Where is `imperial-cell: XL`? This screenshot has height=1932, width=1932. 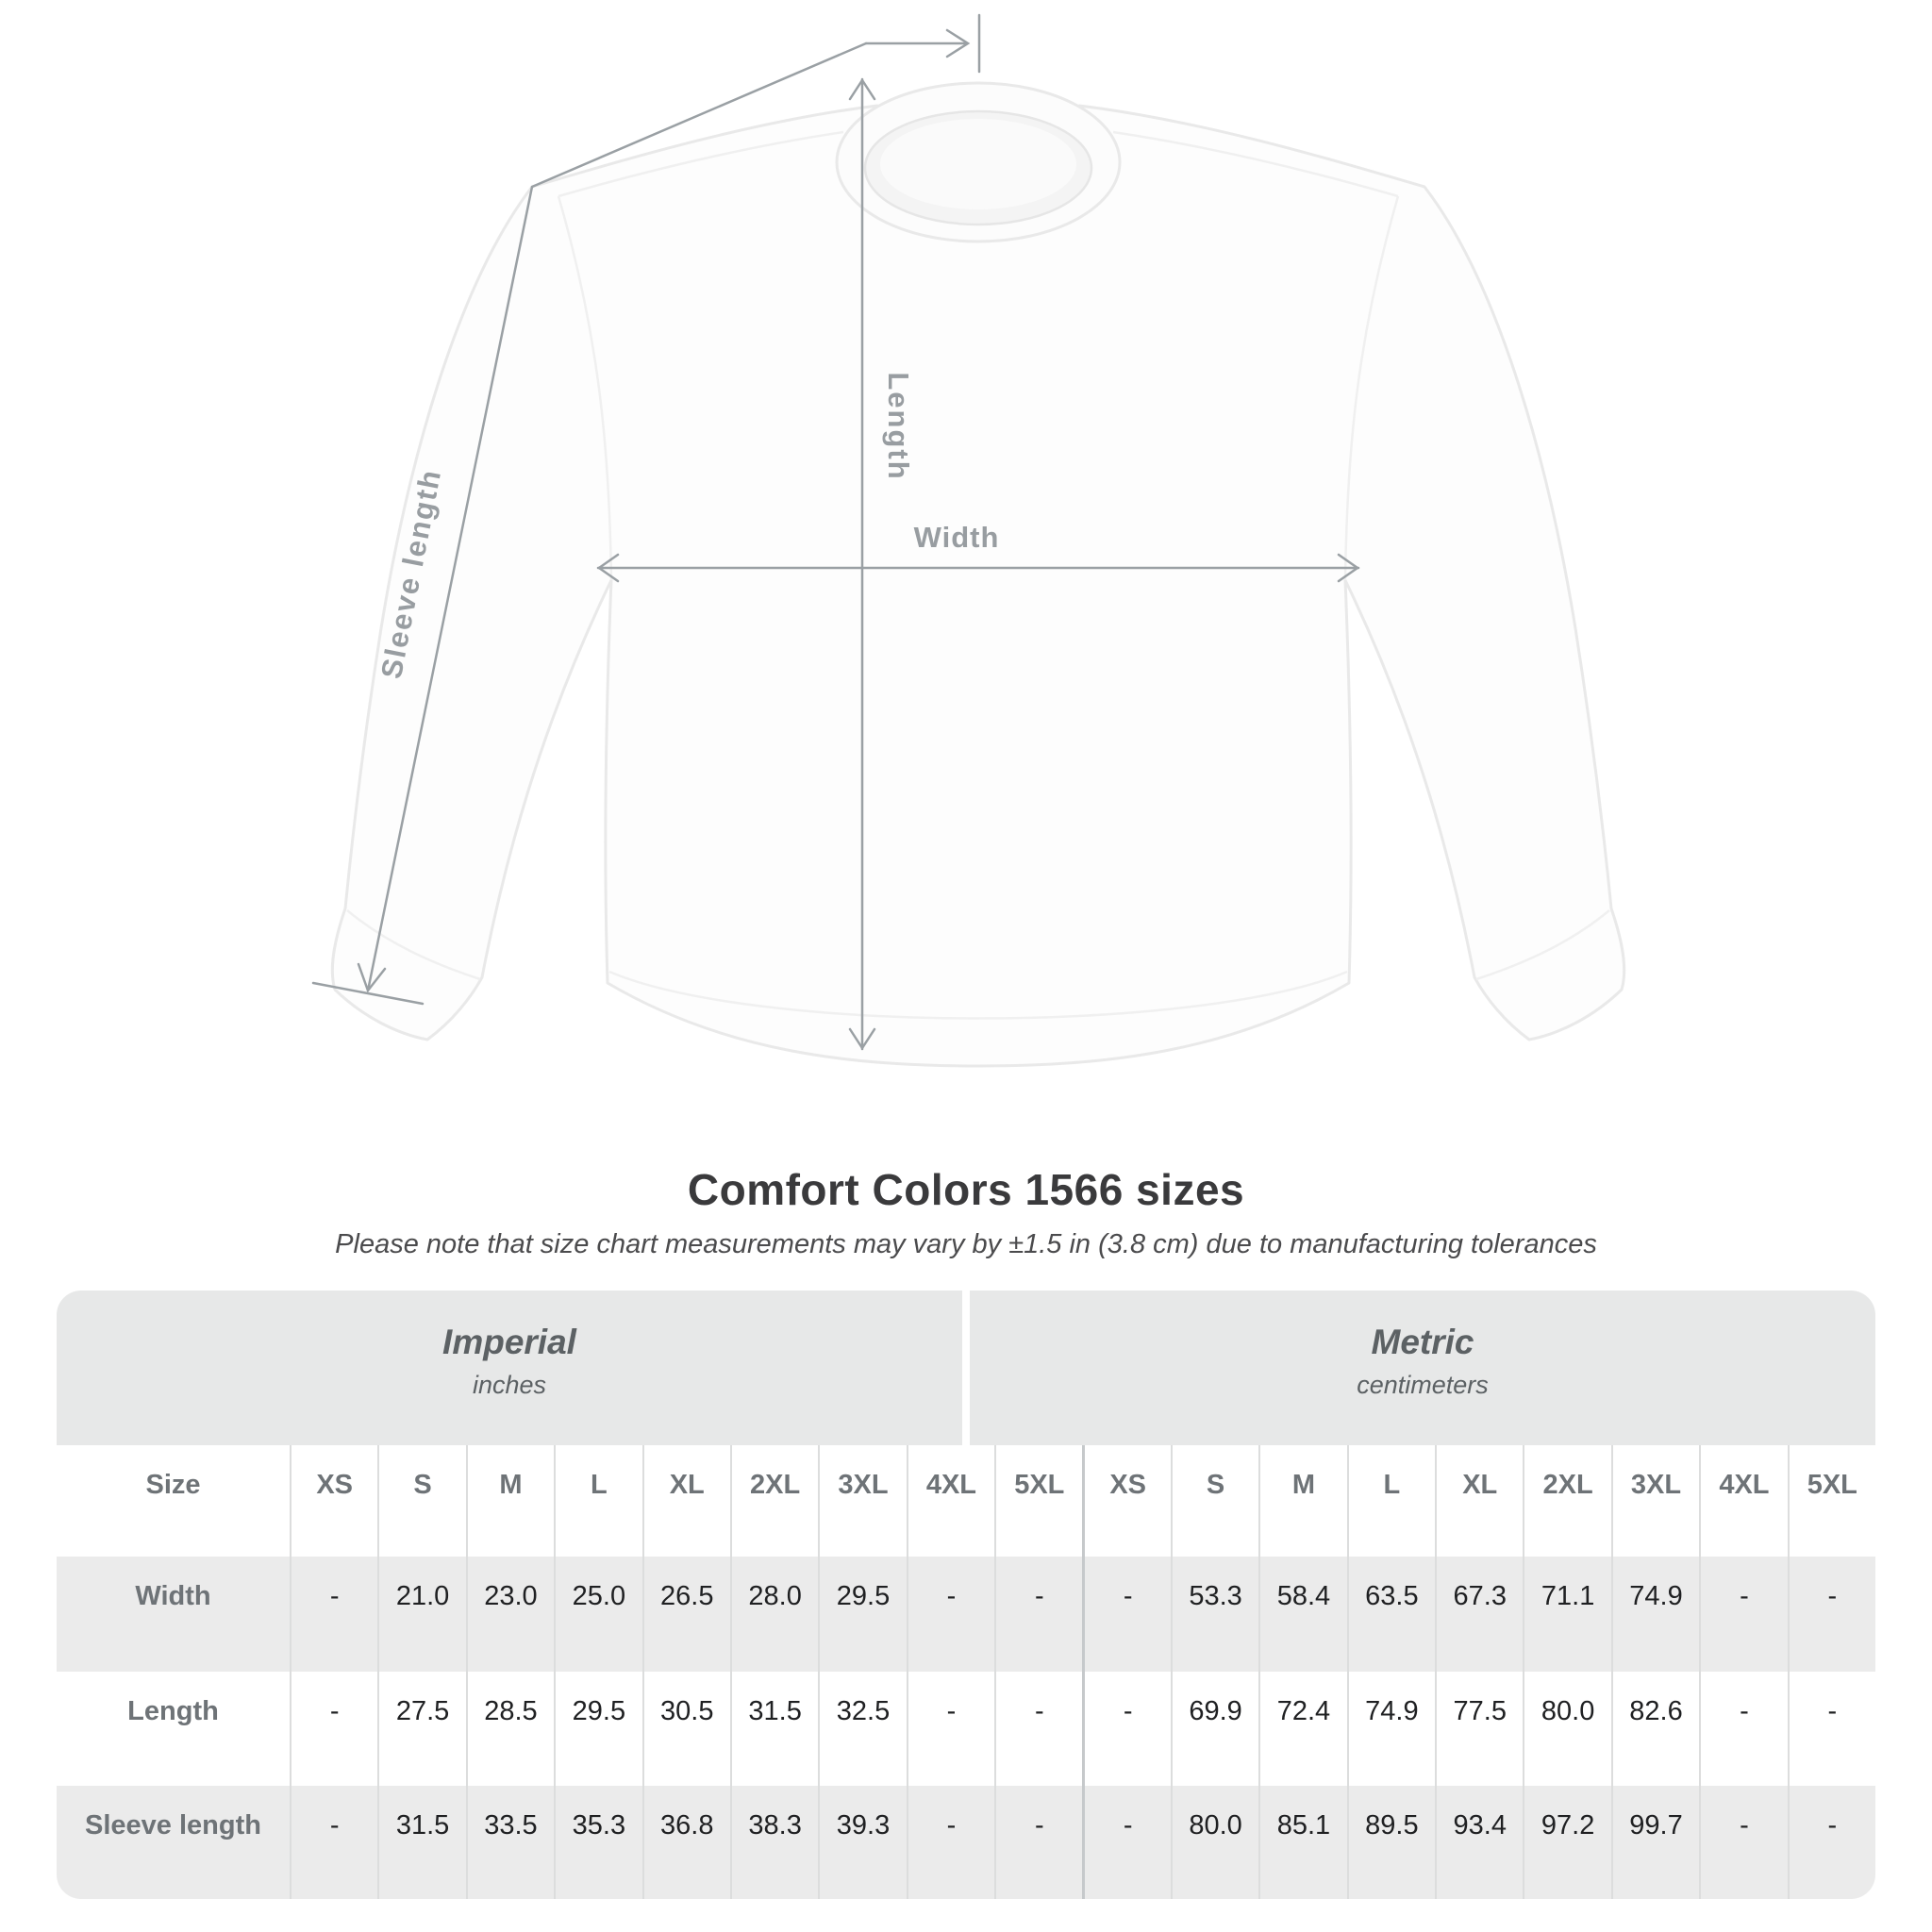 imperial-cell: XL is located at coordinates (686, 1501).